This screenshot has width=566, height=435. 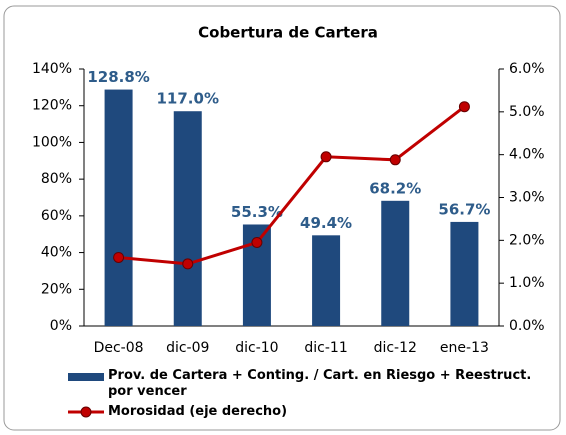 I want to click on y2-tick-label: 2.0%, so click(x=527, y=240).